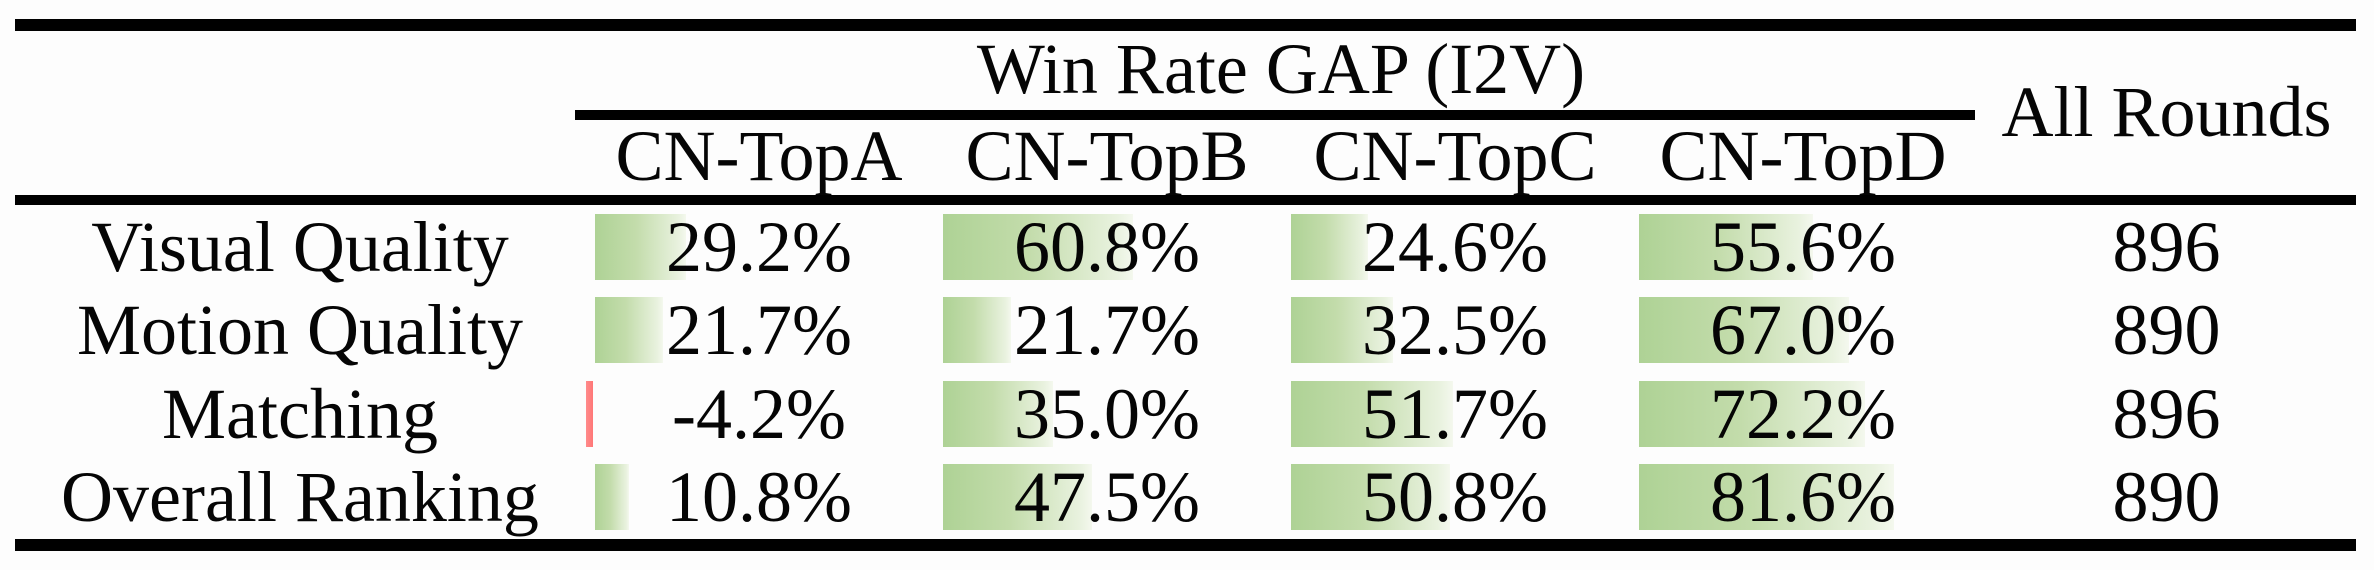  I want to click on table-cell: 72.2%, so click(1803, 414).